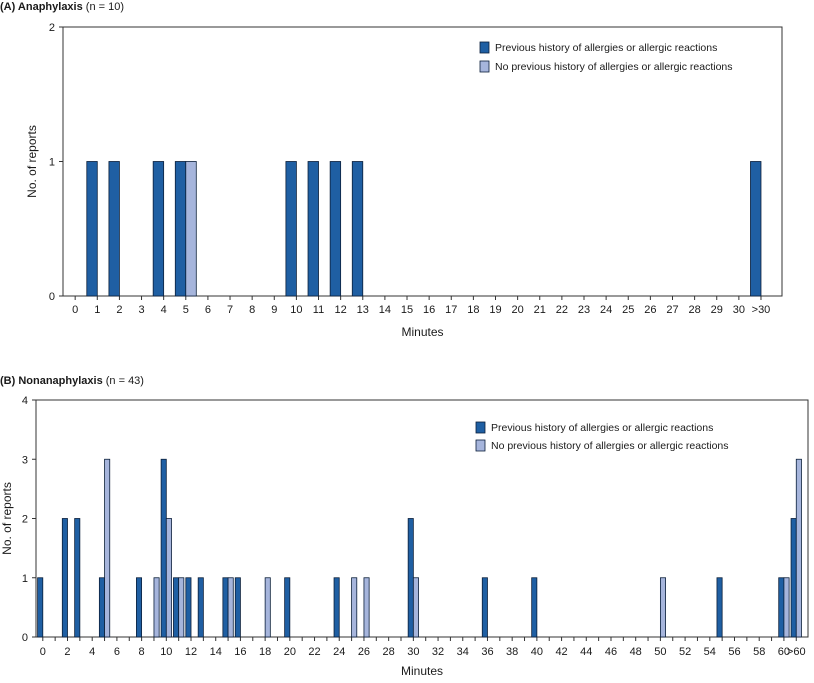 This screenshot has height=683, width=814. I want to click on x-tick-label: >30, so click(761, 310).